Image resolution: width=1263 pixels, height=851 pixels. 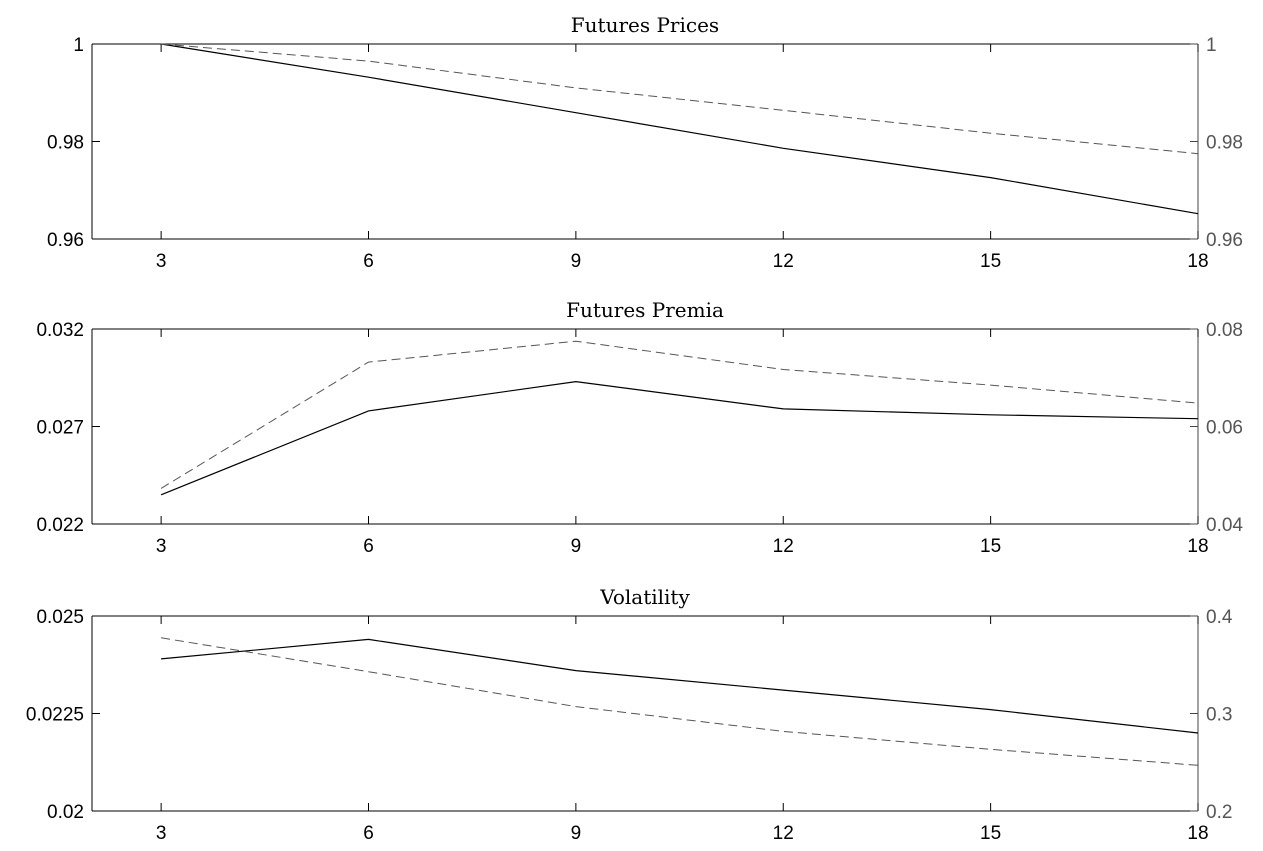 What do you see at coordinates (1224, 428) in the screenshot?
I see `right-y-tick-label: 0.06` at bounding box center [1224, 428].